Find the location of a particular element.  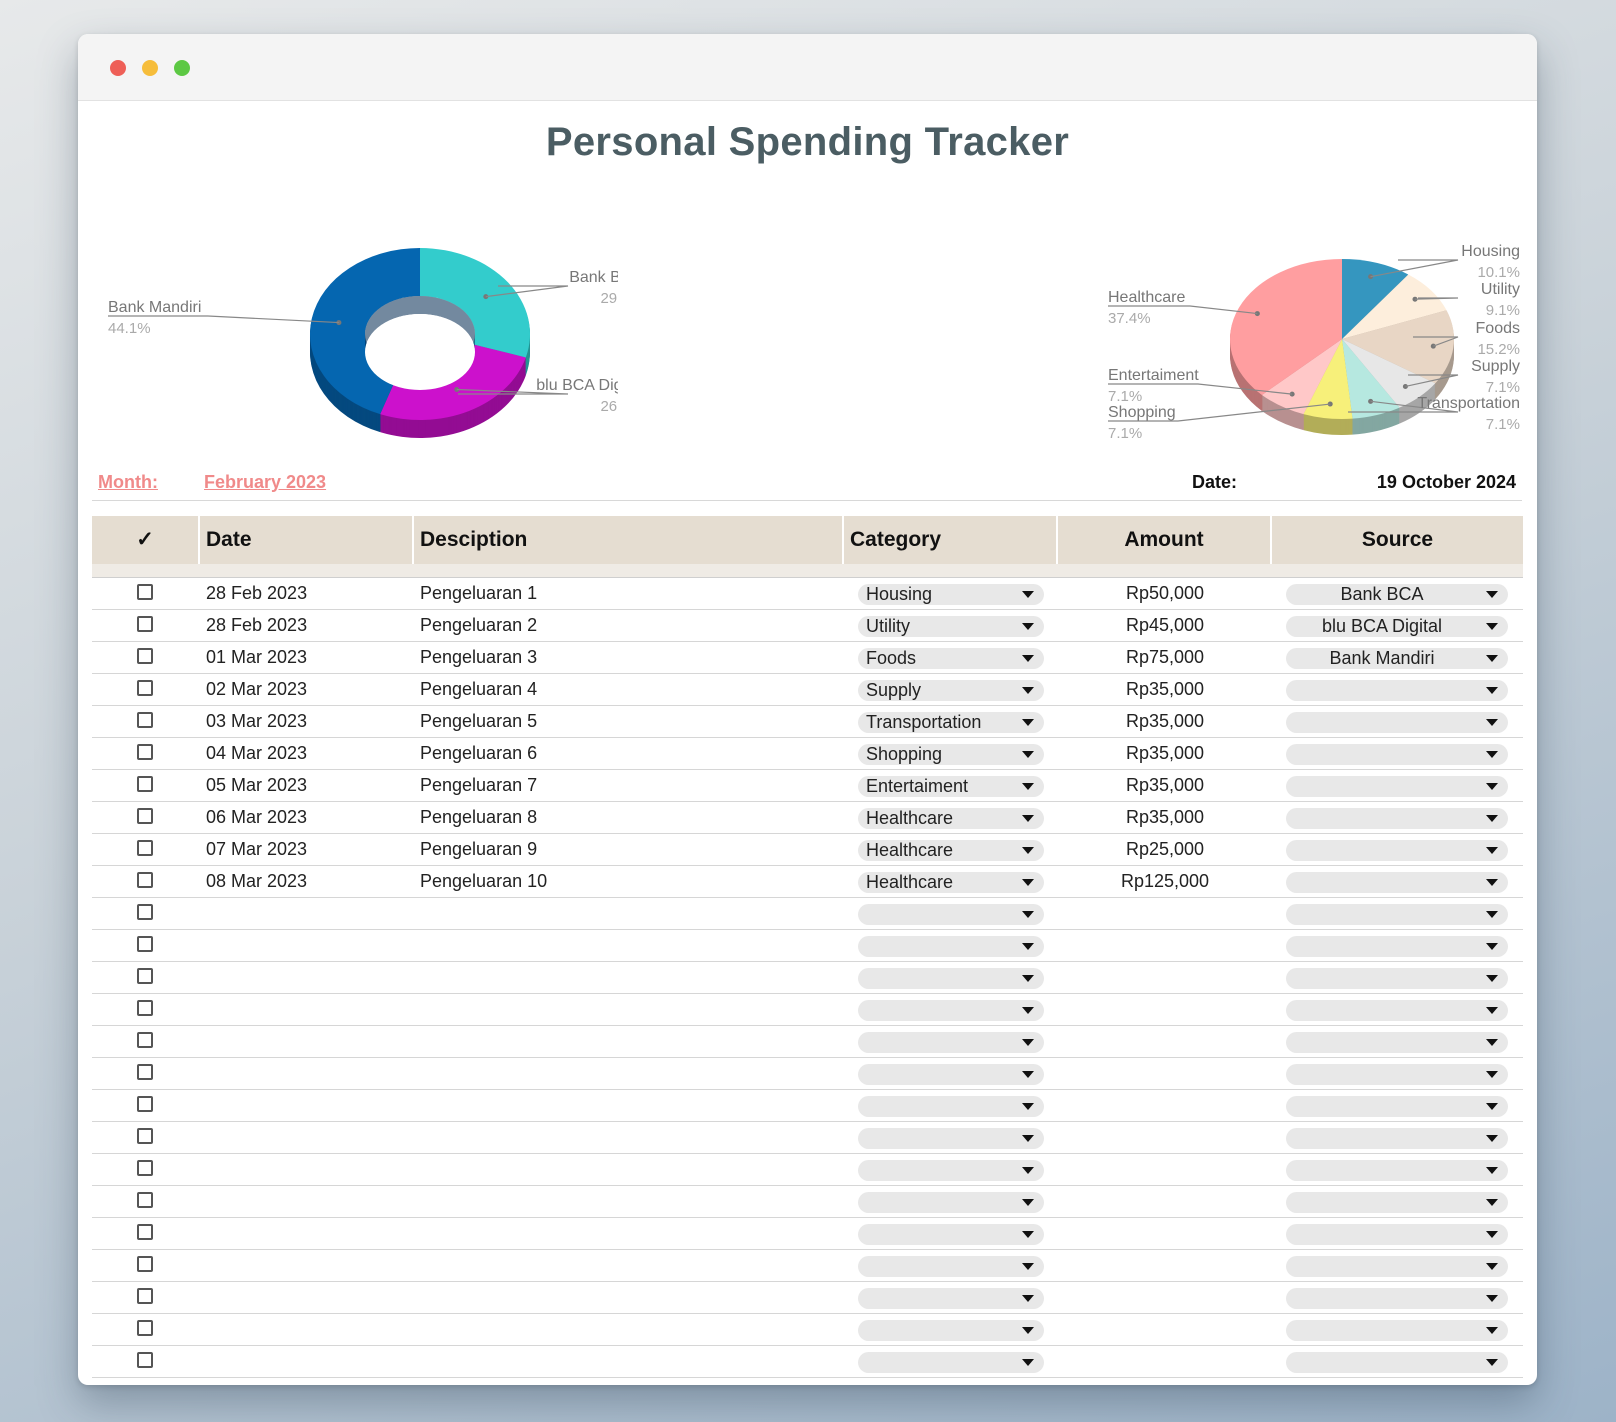

row-description: Pengeluaran 2 is located at coordinates (479, 625).